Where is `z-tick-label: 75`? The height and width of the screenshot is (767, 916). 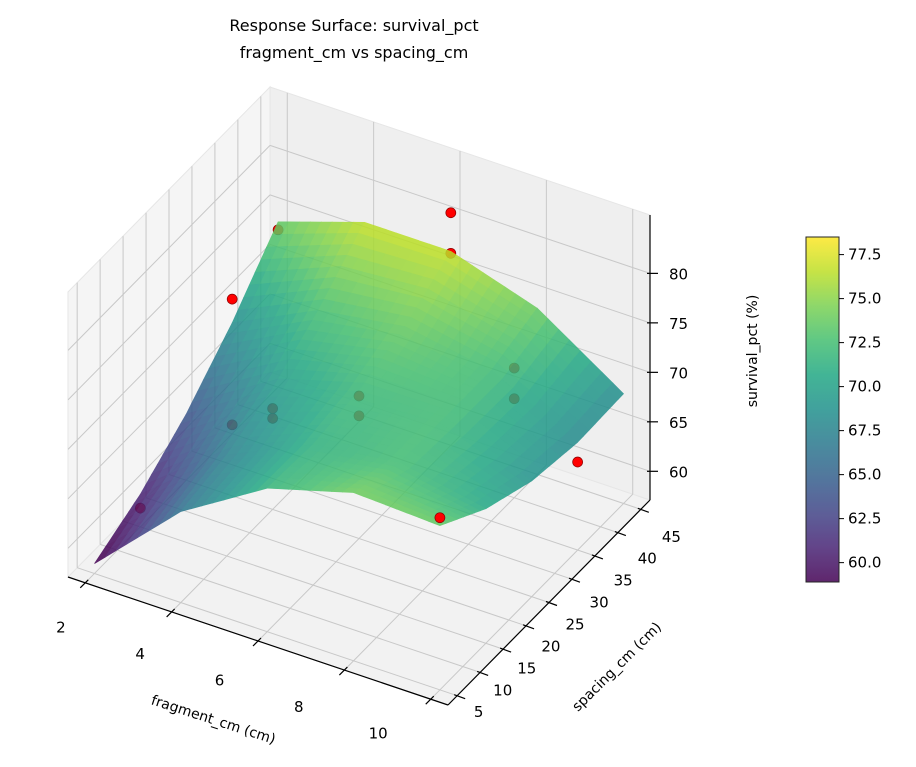
z-tick-label: 75 is located at coordinates (678, 324).